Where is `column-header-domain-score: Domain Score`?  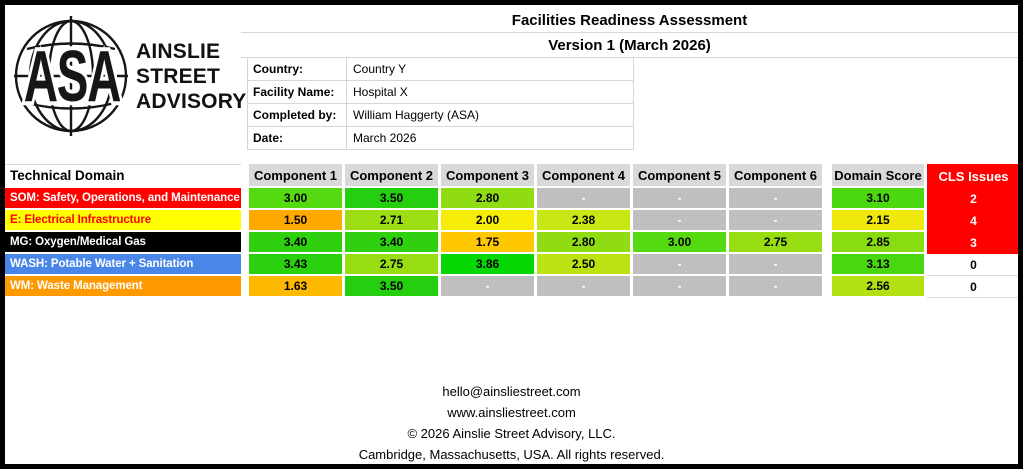 column-header-domain-score: Domain Score is located at coordinates (879, 176).